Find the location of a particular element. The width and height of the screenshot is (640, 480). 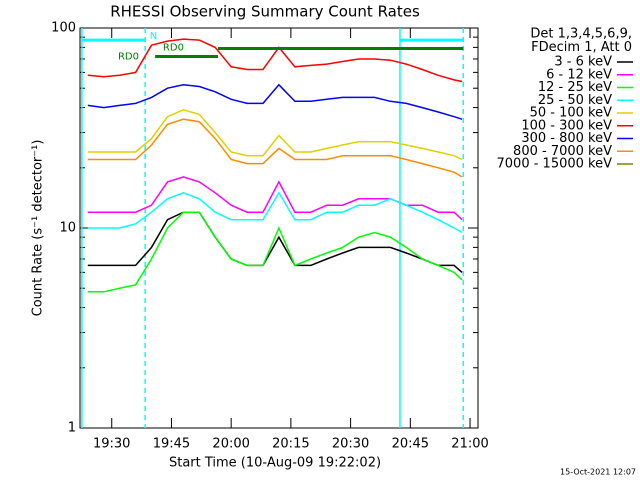

chart-title: RHESSI Observing Summary Count Rates is located at coordinates (265, 12).